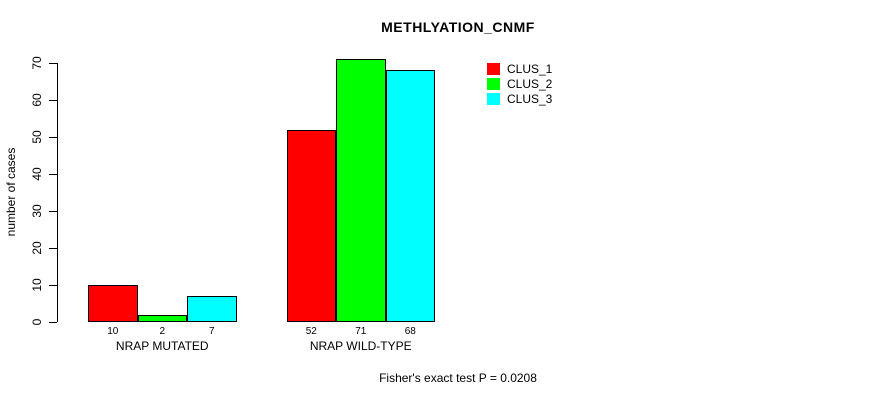 This screenshot has height=400, width=890. I want to click on legend-item-clus_1: CLUS_1, so click(519, 69).